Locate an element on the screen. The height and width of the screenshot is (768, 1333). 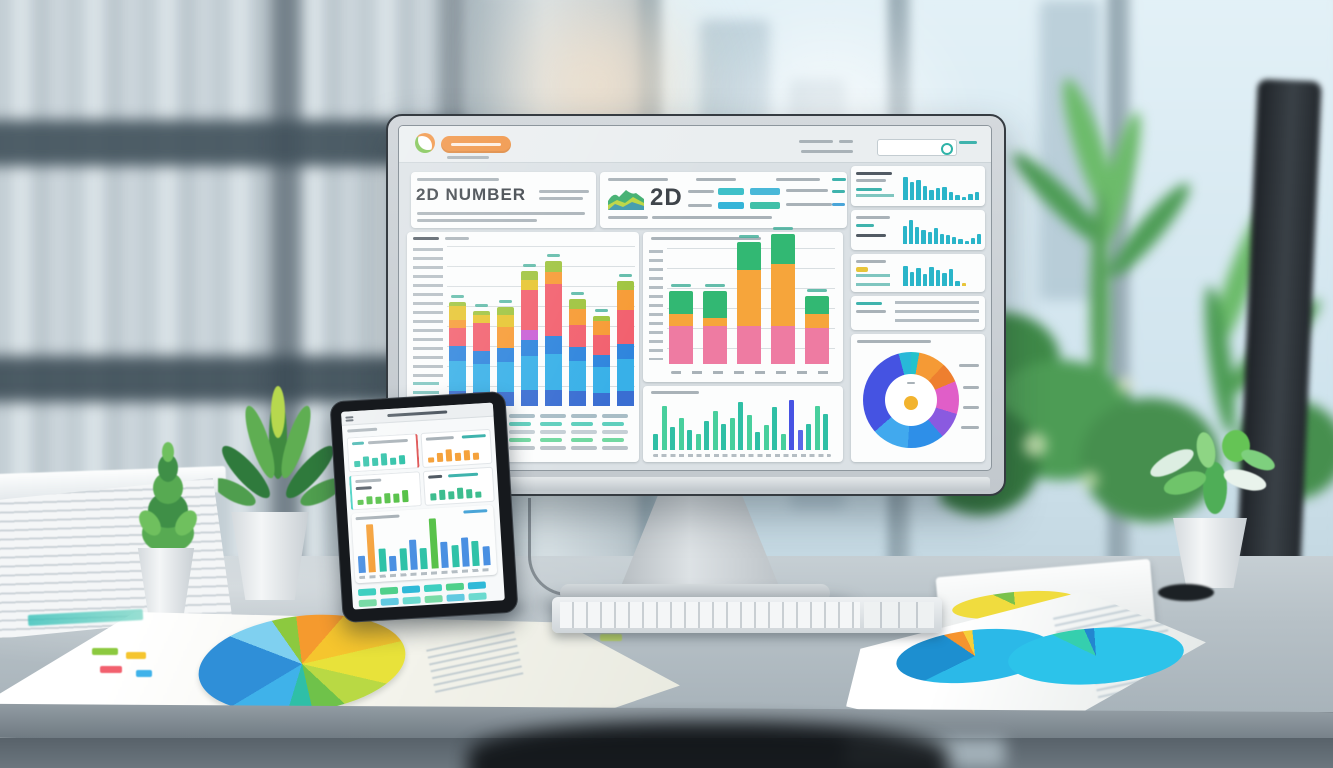
hamburger-menu-icon is located at coordinates (349, 417).